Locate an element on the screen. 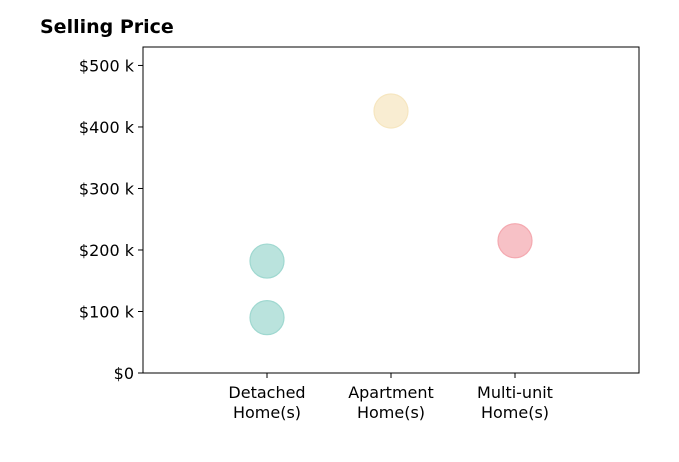 The image size is (679, 462). chart-title: Selling Price is located at coordinates (107, 27).